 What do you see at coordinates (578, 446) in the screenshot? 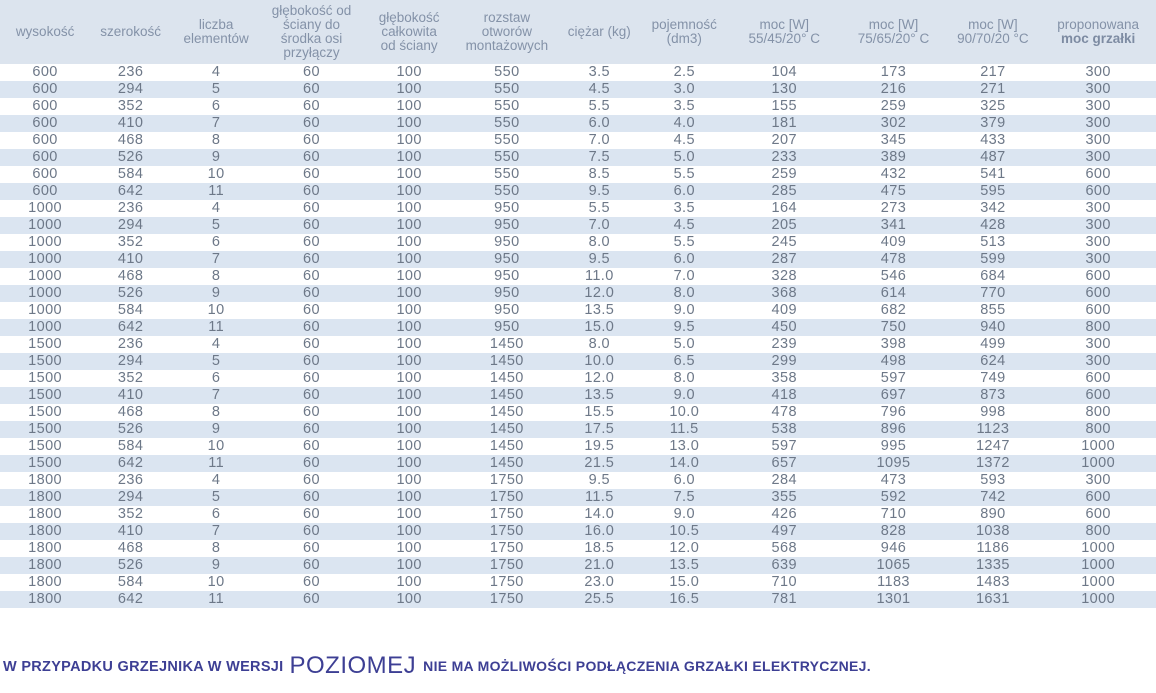
I see `table-row: 1500 584 10 60 100 1450 19.5 13.0 597 995 1247 1000` at bounding box center [578, 446].